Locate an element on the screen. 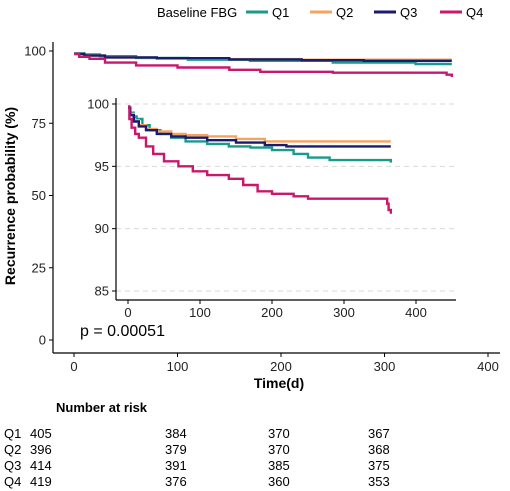 Image resolution: width=510 pixels, height=491 pixels. risk-value: 414 is located at coordinates (41, 465).